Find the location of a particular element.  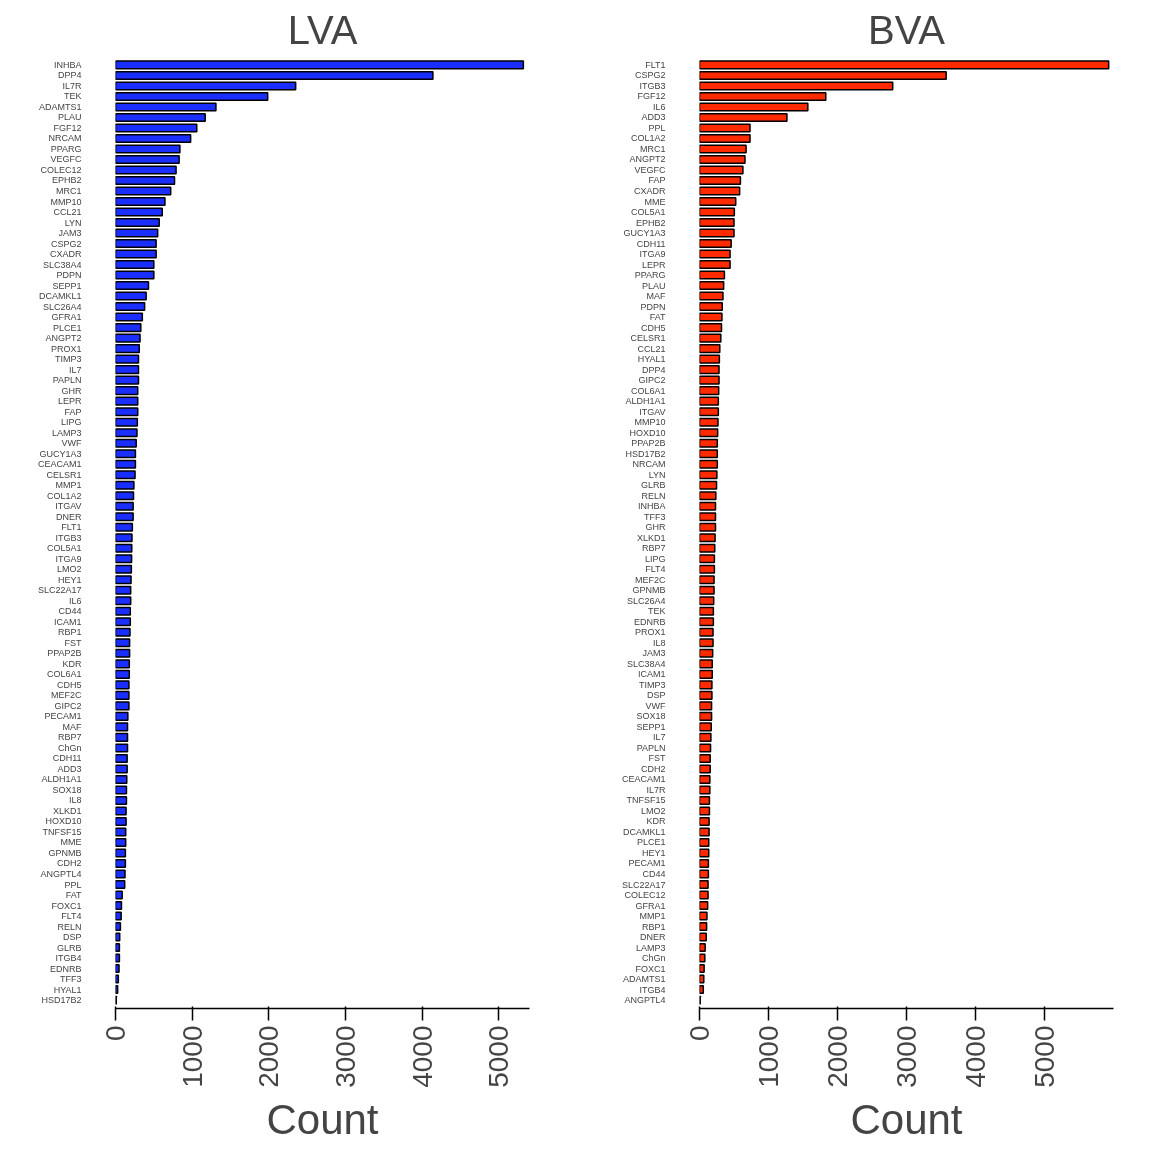

y-tick-label: CDH2 is located at coordinates (69, 863).